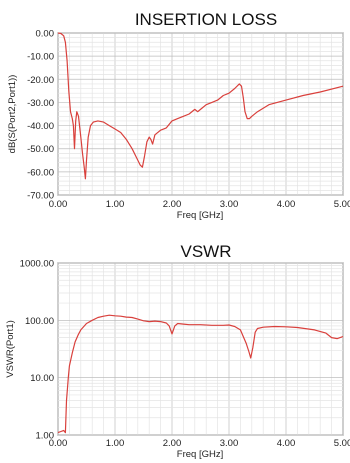 Image resolution: width=350 pixels, height=463 pixels. Describe the element at coordinates (37, 264) in the screenshot. I see `y-tick-label: 1000.00` at that location.